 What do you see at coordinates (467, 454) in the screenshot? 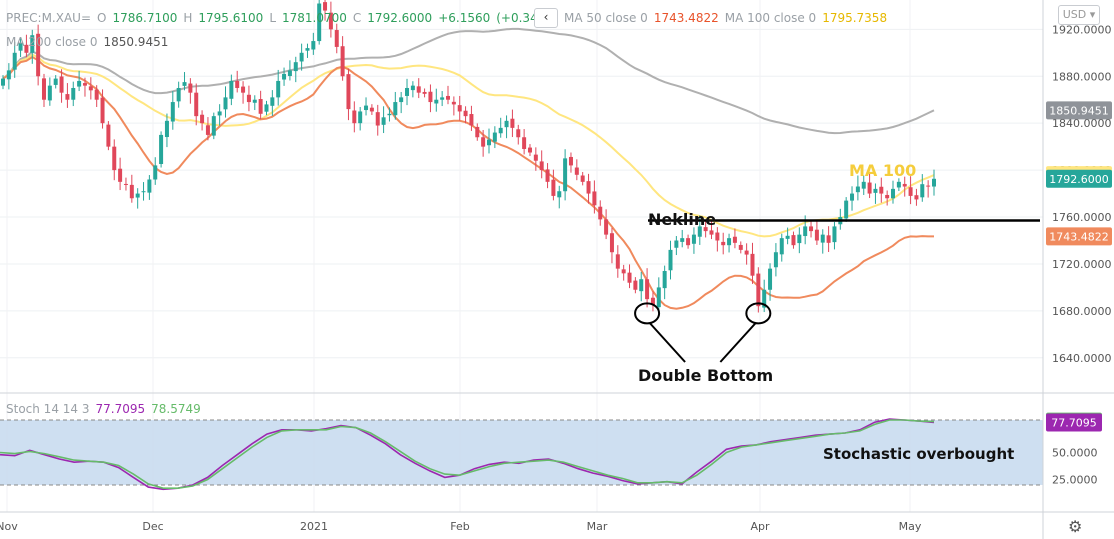
I see `stoch-d-line` at bounding box center [467, 454].